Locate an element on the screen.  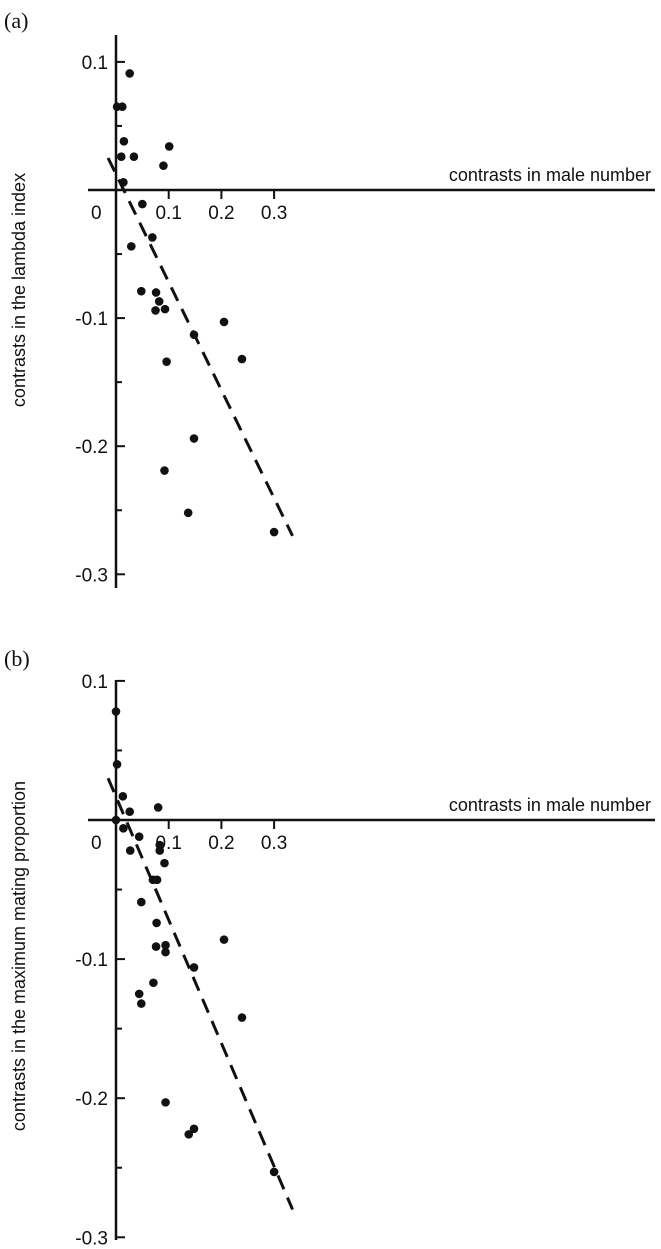
panel-a-y-axis-title: contrasts in the lambda index is located at coordinates (19, 290).